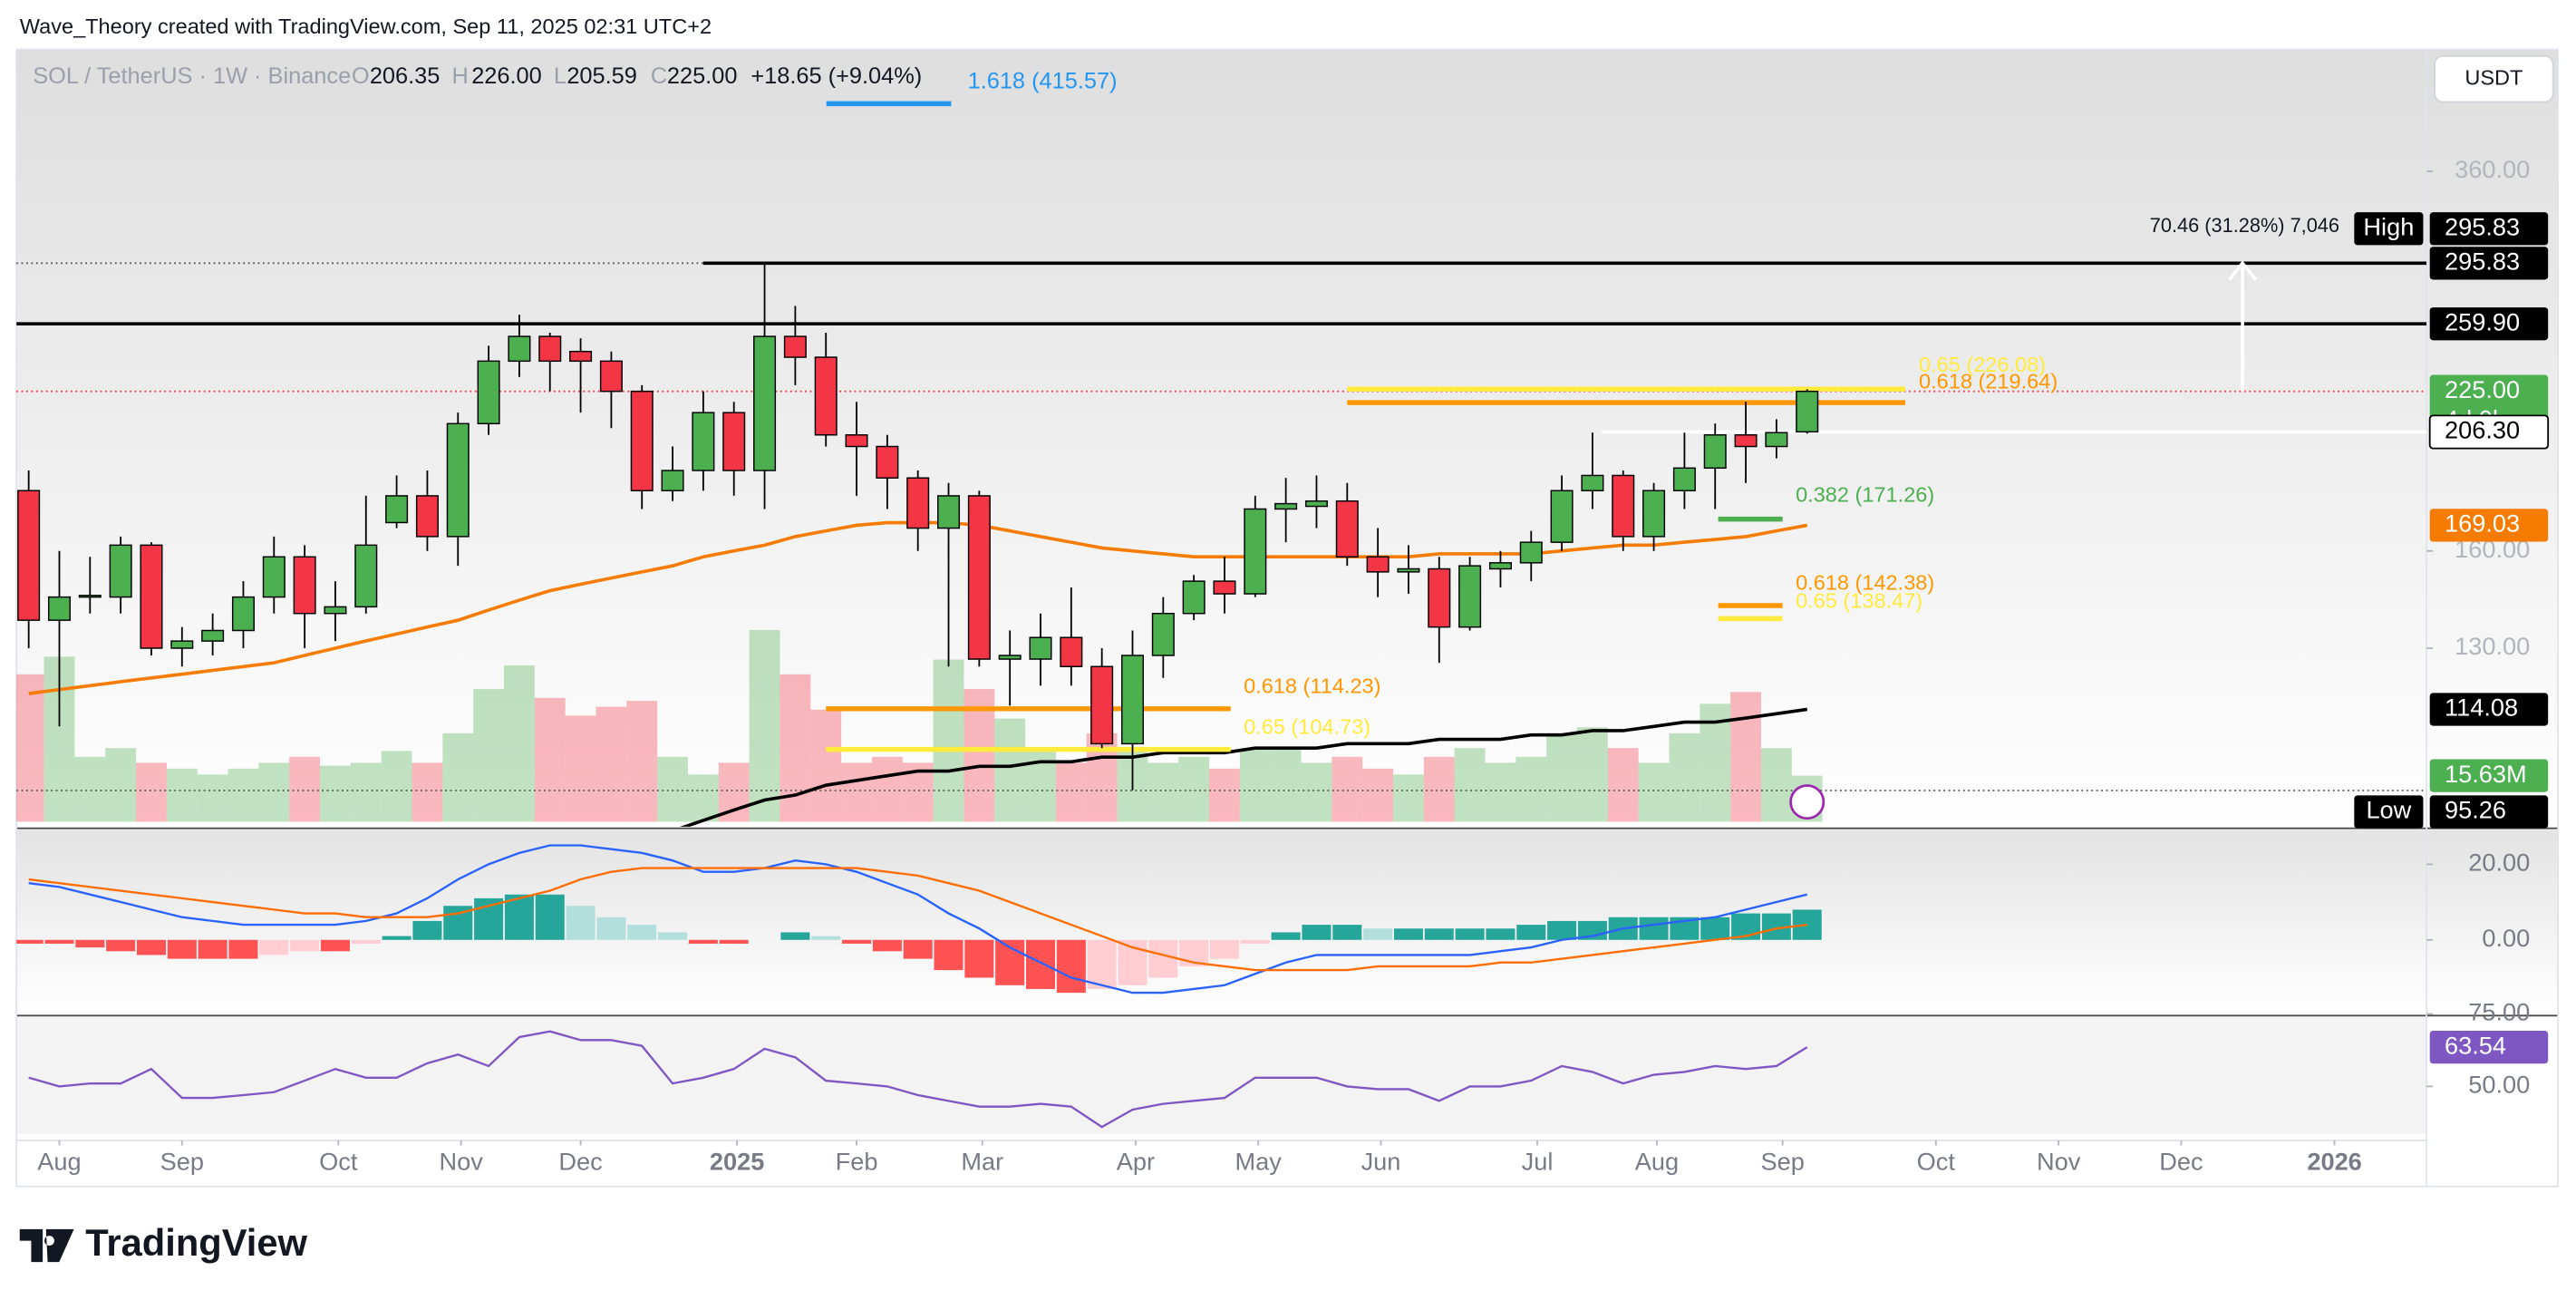  I want to click on x-tick-label: Jun, so click(1381, 1162).